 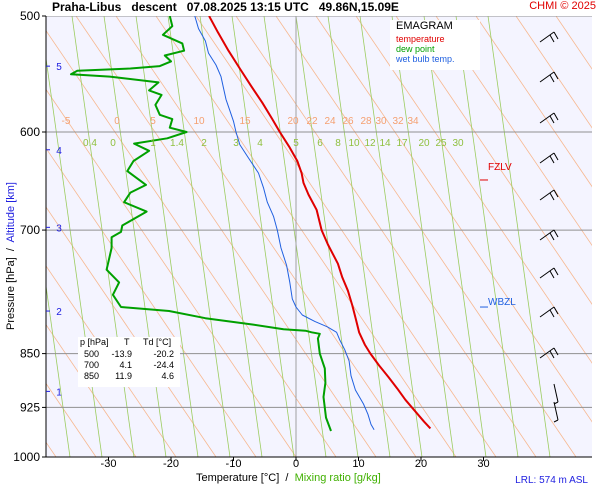 I want to click on mixing-ratio-label: 12, so click(x=370, y=143).